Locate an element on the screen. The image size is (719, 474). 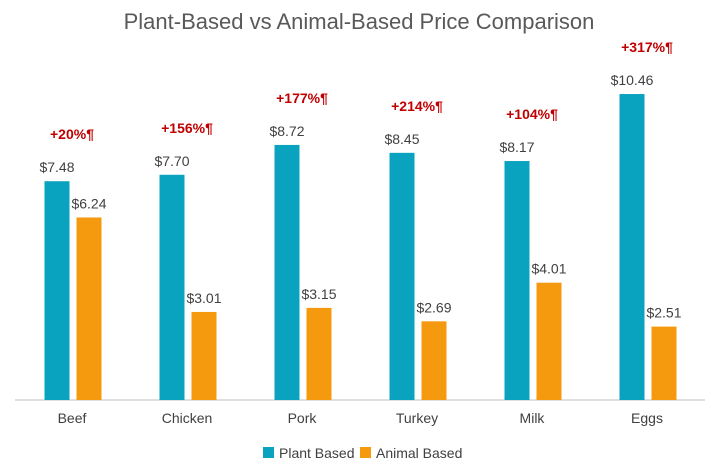
data-label-animal-based-beef: $6.24 is located at coordinates (88, 203).